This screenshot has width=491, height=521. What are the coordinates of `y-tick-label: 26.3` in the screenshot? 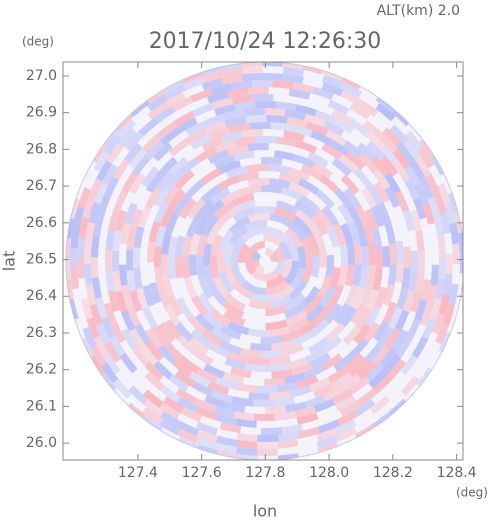 It's located at (41, 333).